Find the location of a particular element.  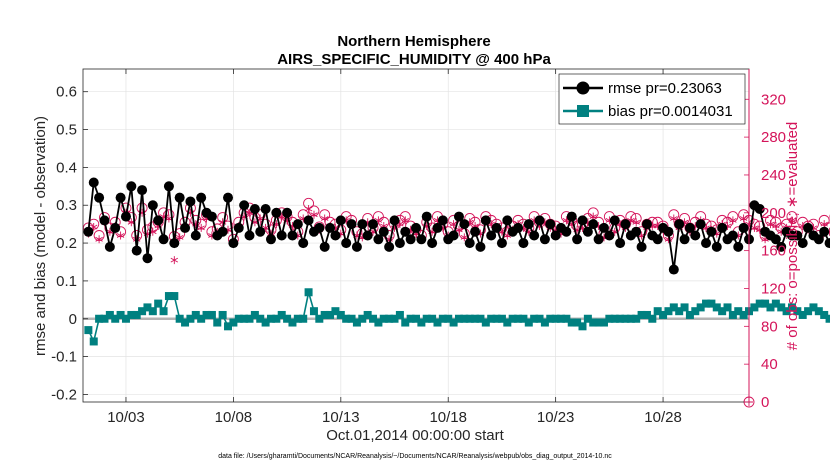

y-right-tick-label: 320 is located at coordinates (773, 99).